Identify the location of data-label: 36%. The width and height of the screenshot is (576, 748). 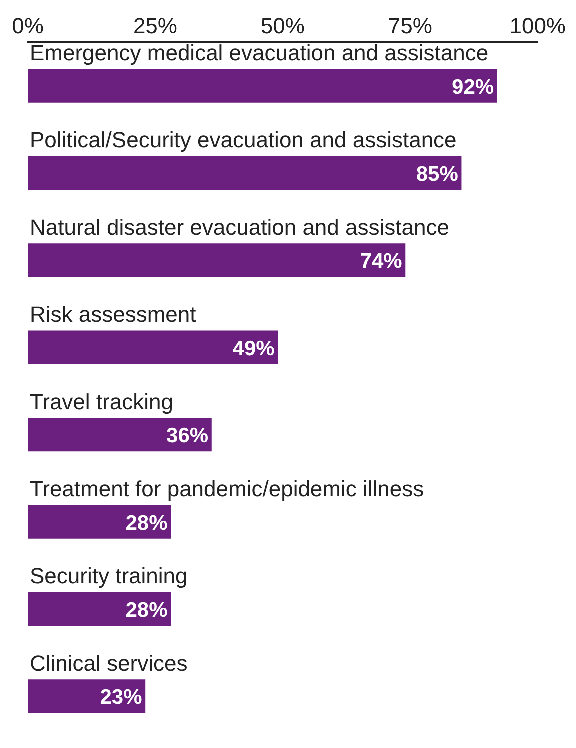
(187, 436).